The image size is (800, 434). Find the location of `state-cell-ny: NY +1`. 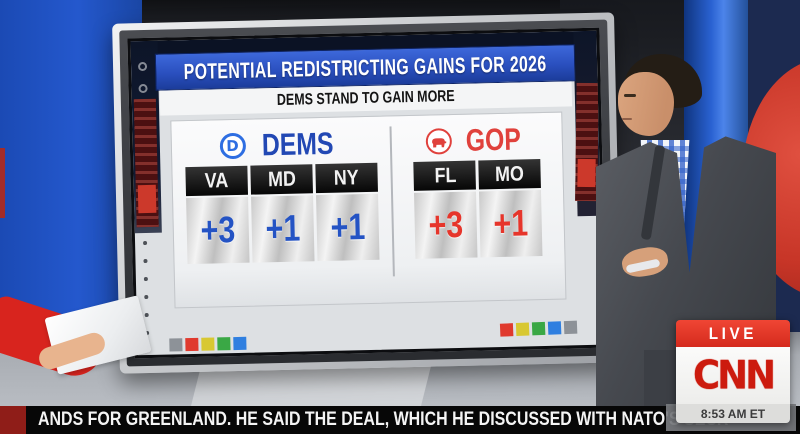

state-cell-ny: NY +1 is located at coordinates (347, 212).